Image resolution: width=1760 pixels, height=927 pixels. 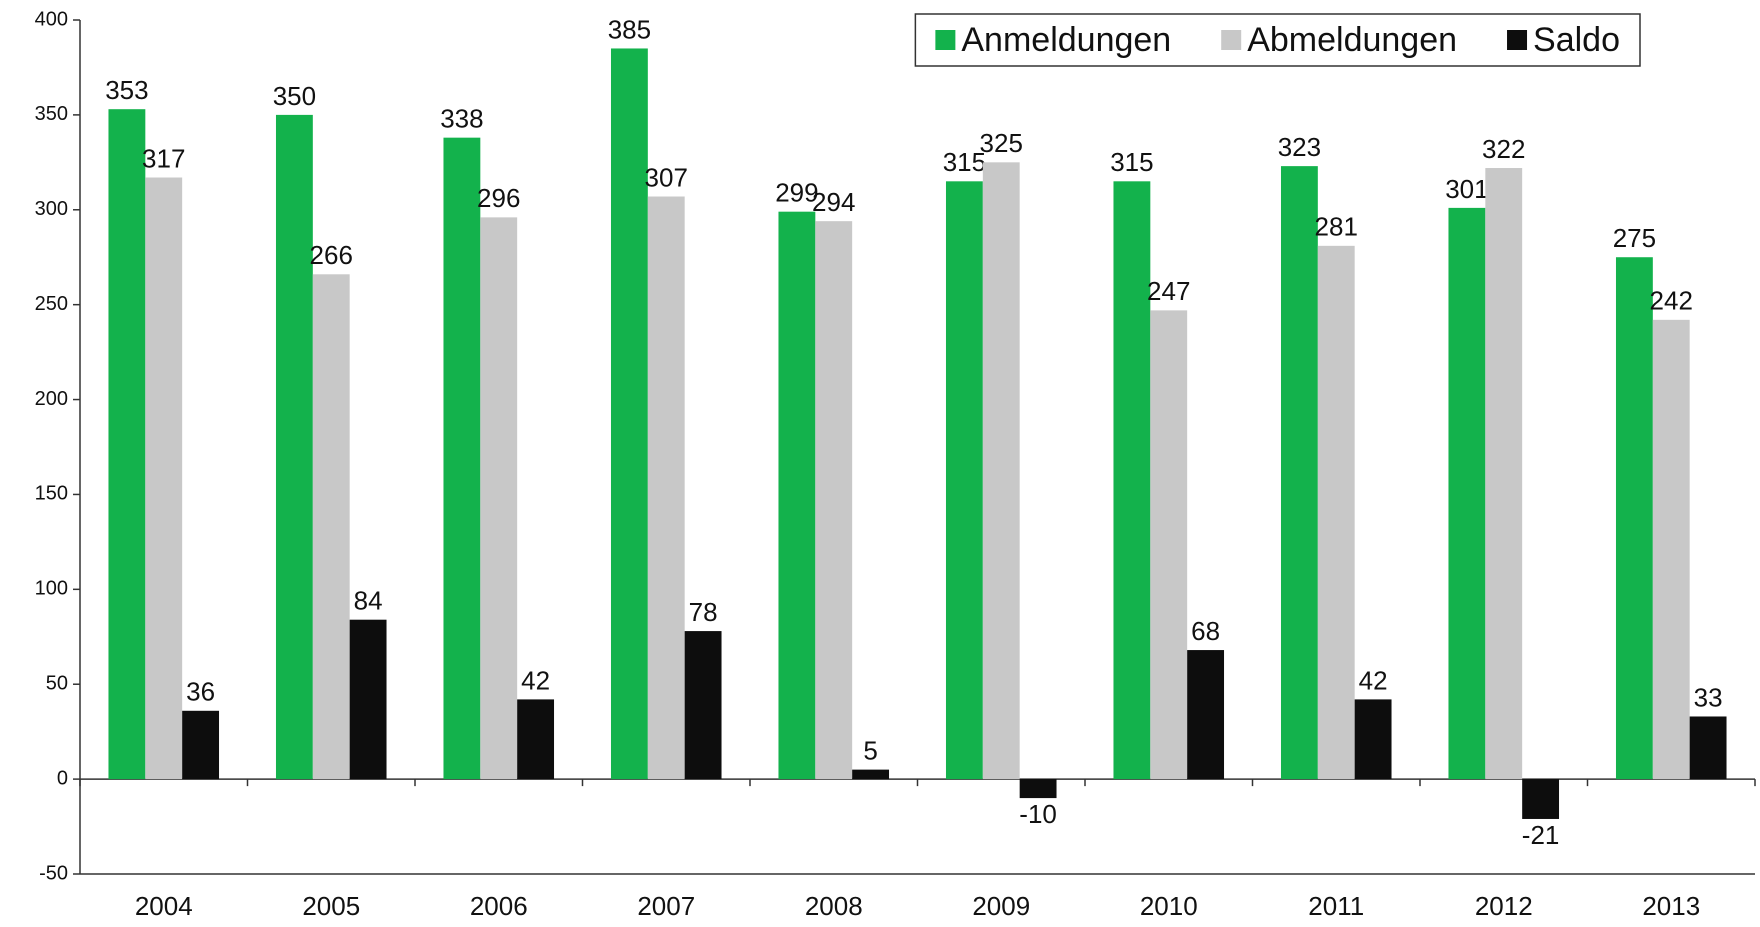 What do you see at coordinates (294, 96) in the screenshot?
I see `data-label: 350` at bounding box center [294, 96].